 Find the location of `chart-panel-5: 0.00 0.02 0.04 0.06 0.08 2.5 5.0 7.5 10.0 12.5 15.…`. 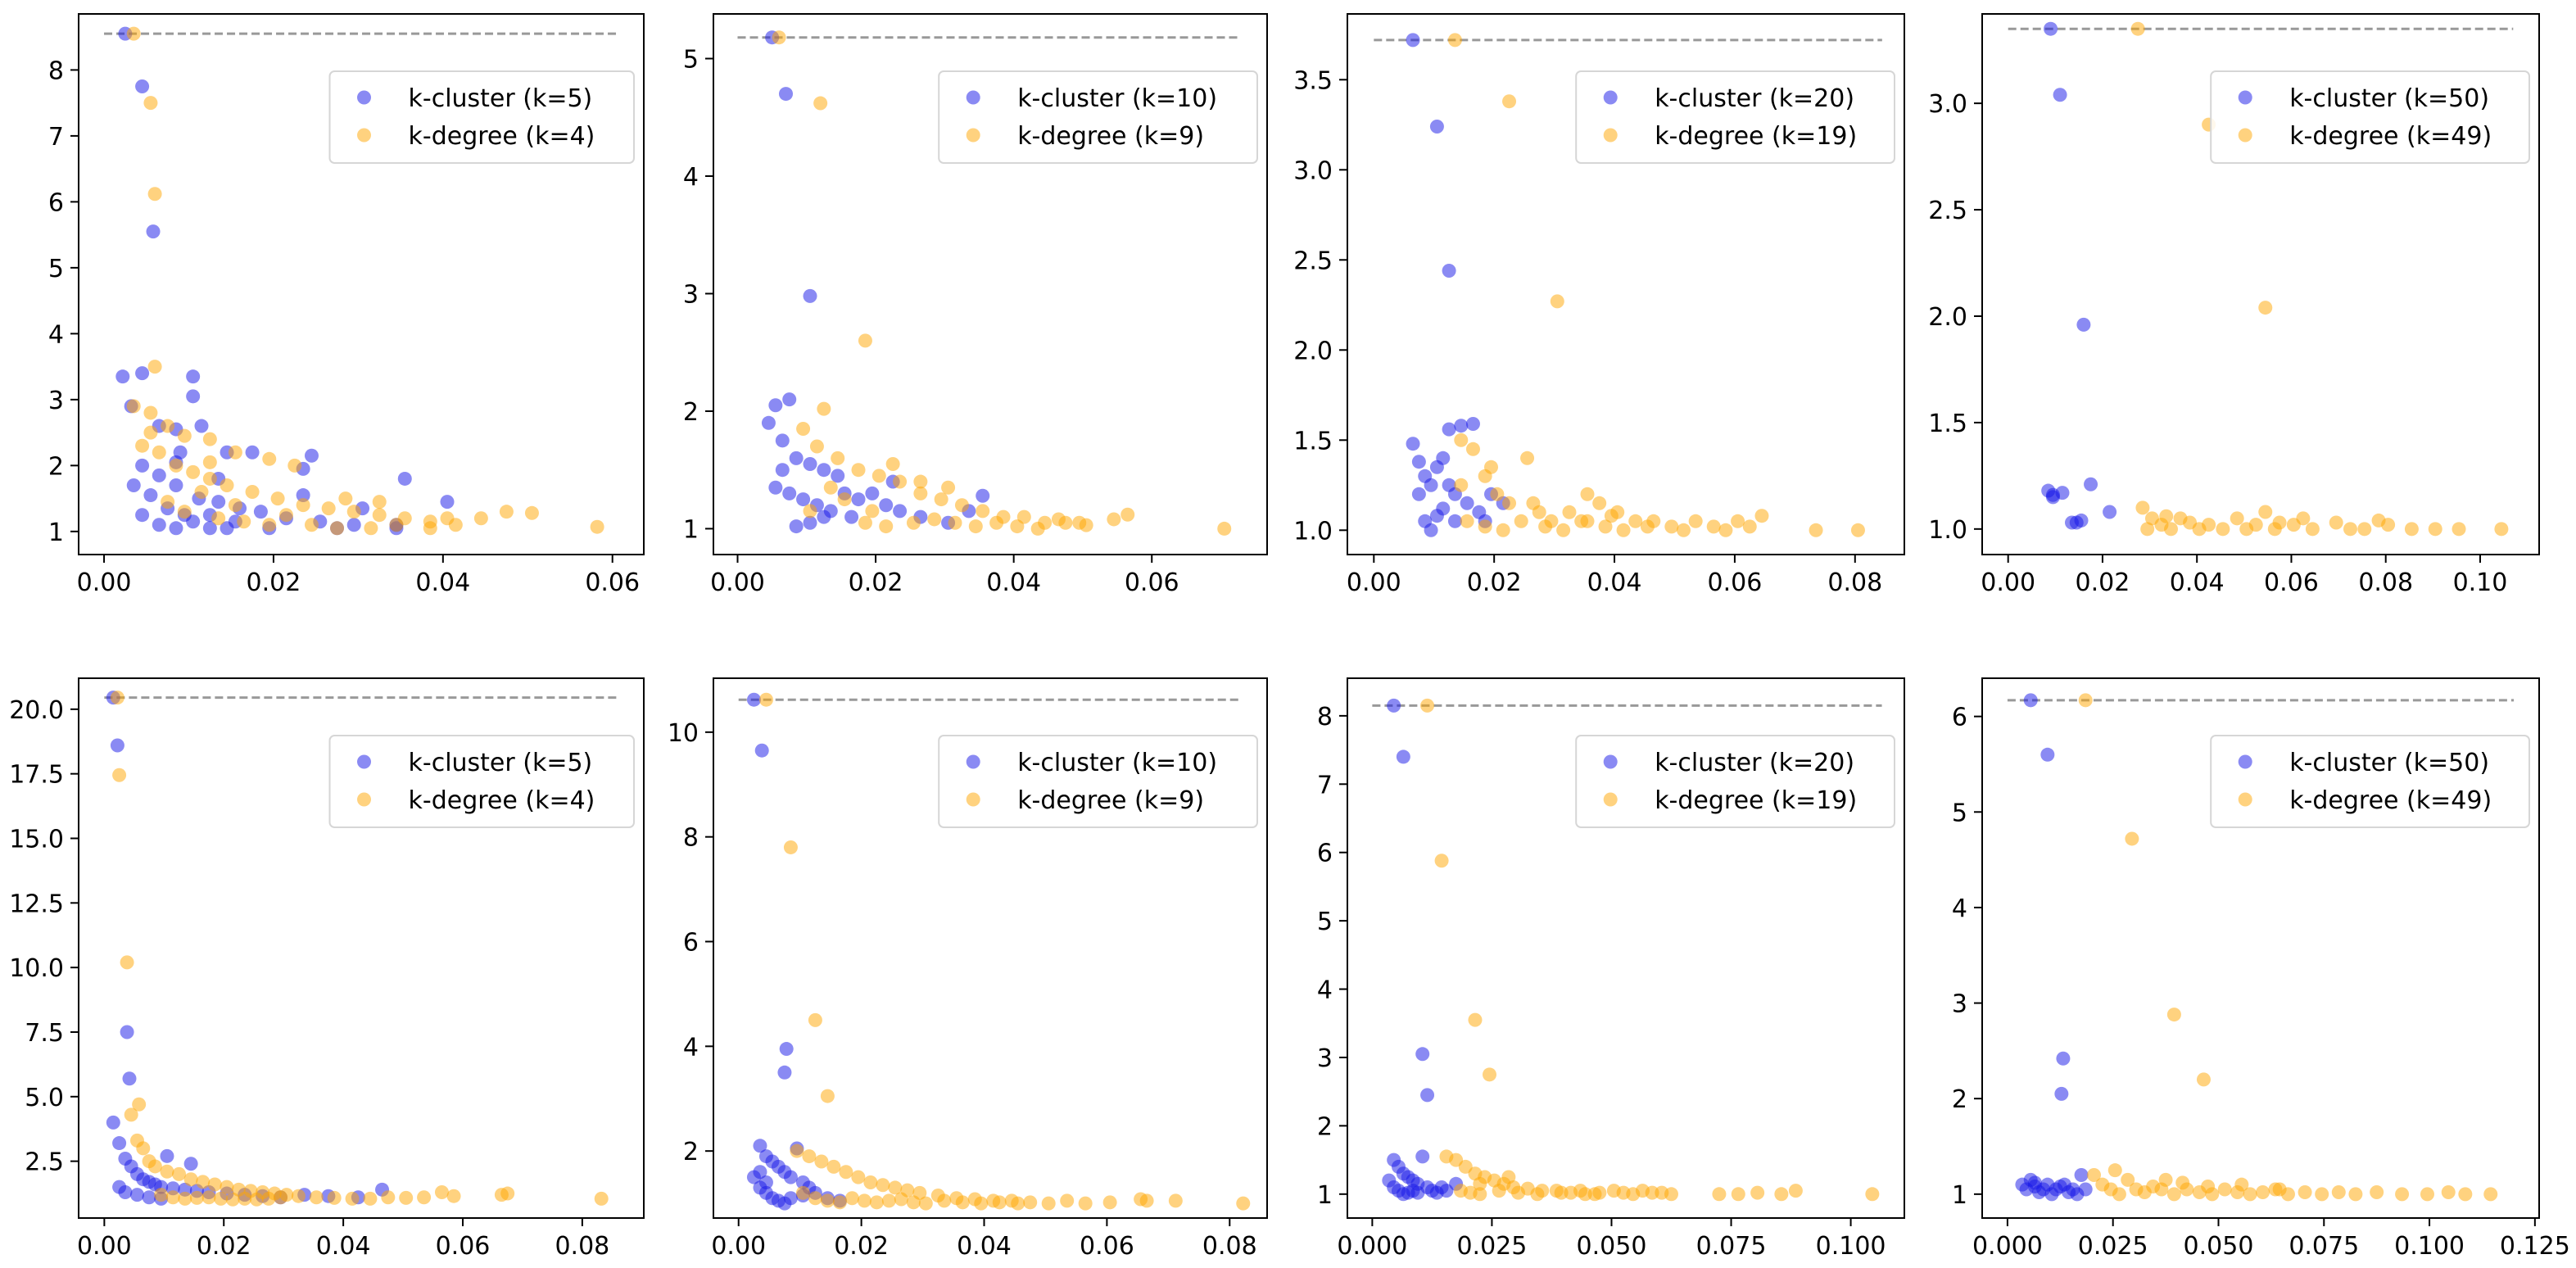

chart-panel-5: 0.00 0.02 0.04 0.06 0.08 2.5 5.0 7.5 10.0 12.5 15.… is located at coordinates (327, 969).